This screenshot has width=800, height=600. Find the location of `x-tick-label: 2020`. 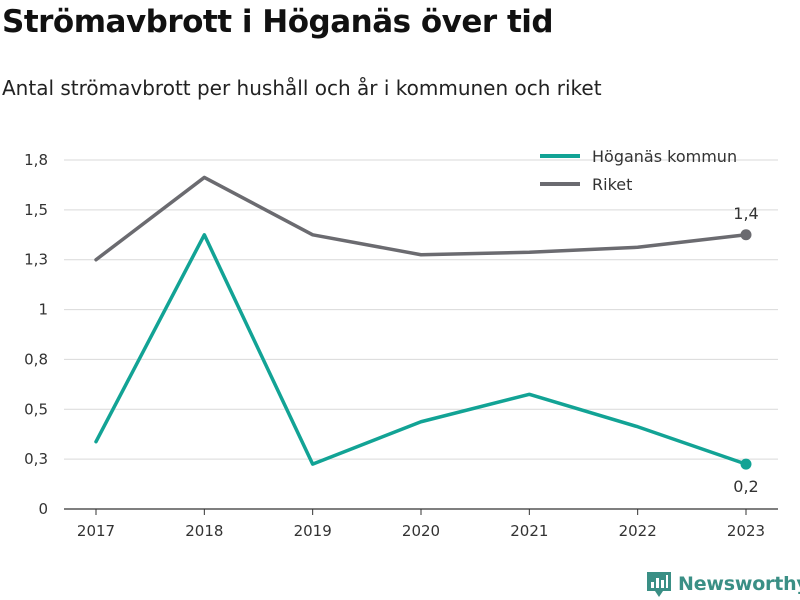

x-tick-label: 2020 is located at coordinates (421, 531).